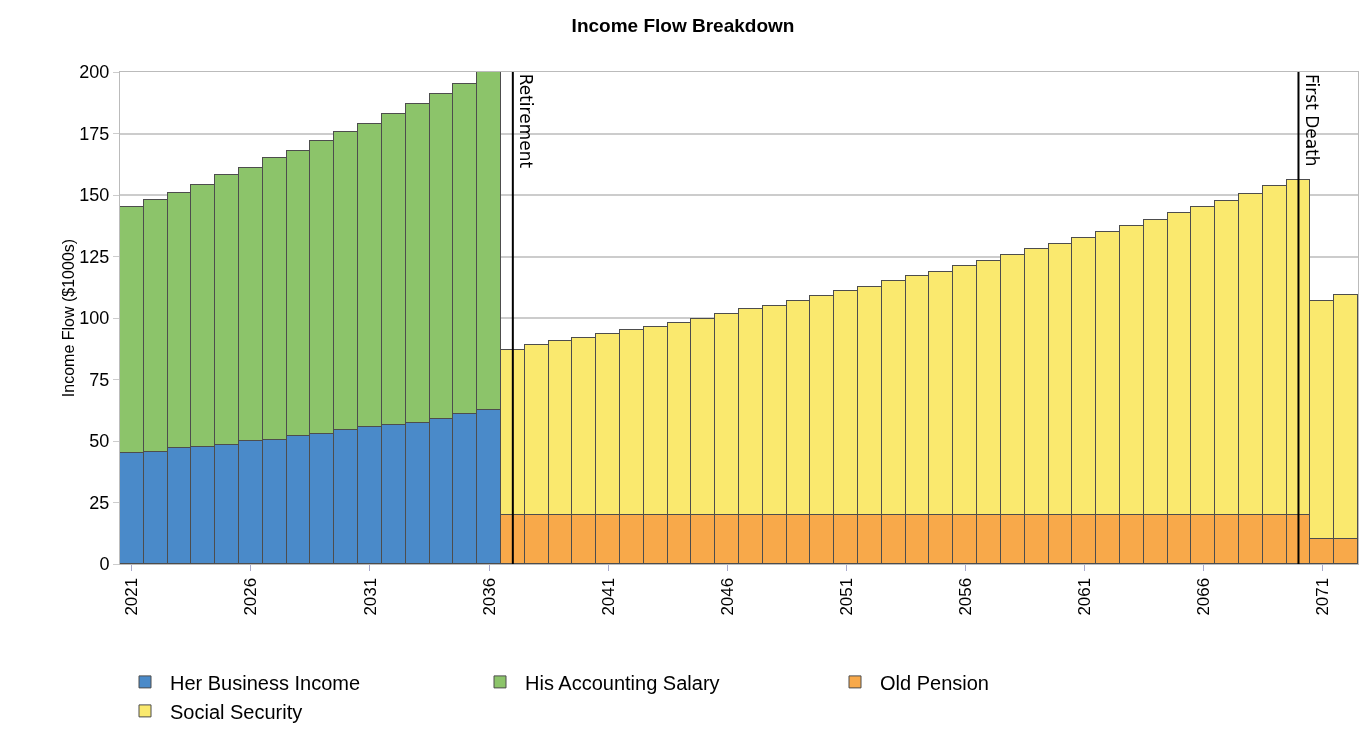 This screenshot has width=1366, height=739. I want to click on ref-line-label: First Death, so click(1311, 120).